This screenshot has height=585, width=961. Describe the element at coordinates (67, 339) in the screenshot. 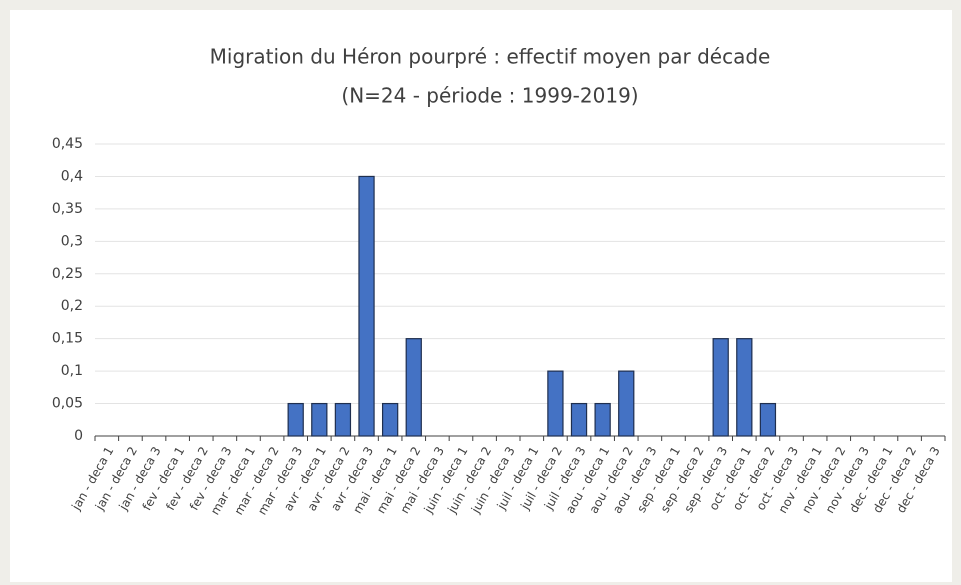

I see `y-tick-label: 0,15` at that location.